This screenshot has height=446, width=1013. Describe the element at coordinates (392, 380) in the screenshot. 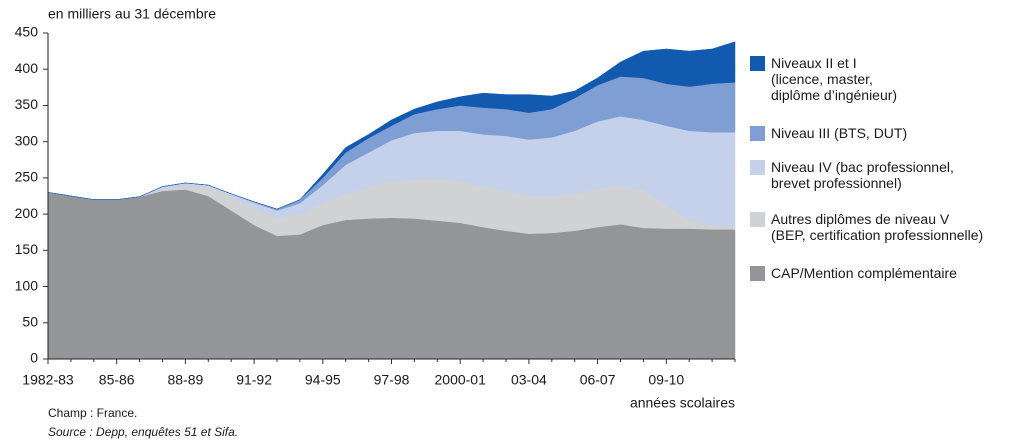

I see `x-tick-label: 97-98` at that location.